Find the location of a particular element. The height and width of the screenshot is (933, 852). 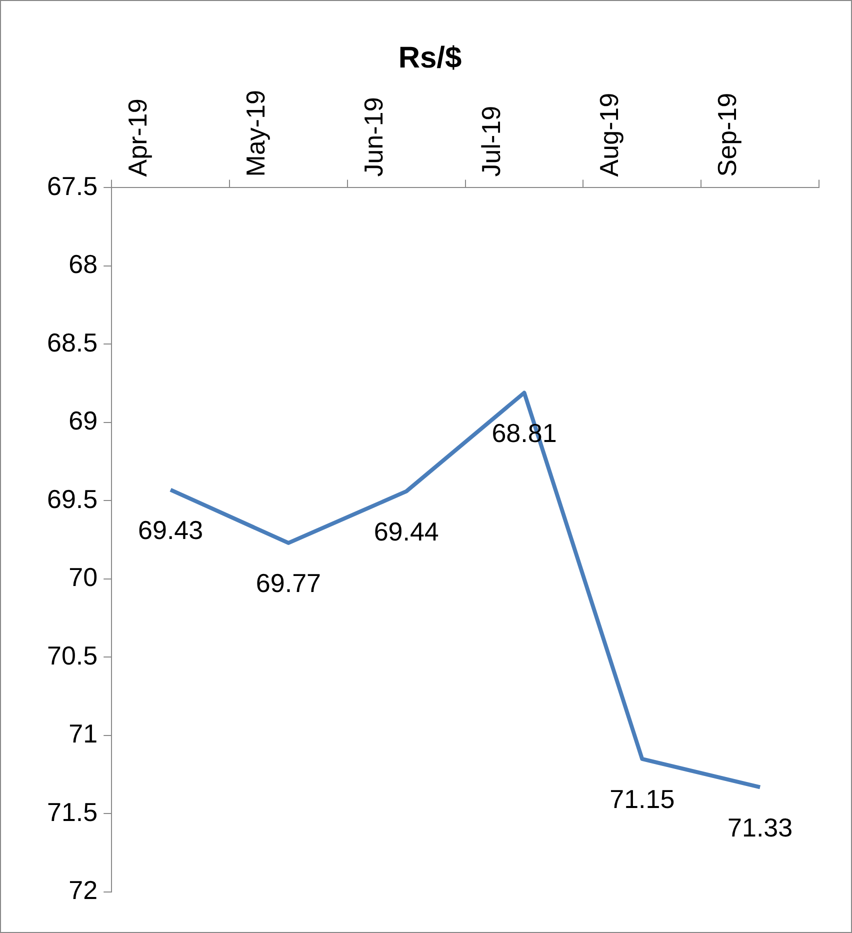

y-tick-label: 71 is located at coordinates (83, 733).